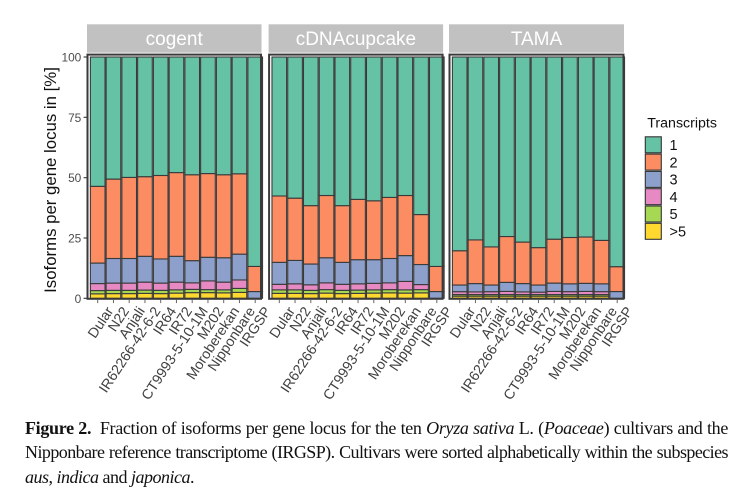 Image resolution: width=749 pixels, height=496 pixels. Describe the element at coordinates (356, 39) in the screenshot. I see `svg-text: cDNAcupcake` at that location.